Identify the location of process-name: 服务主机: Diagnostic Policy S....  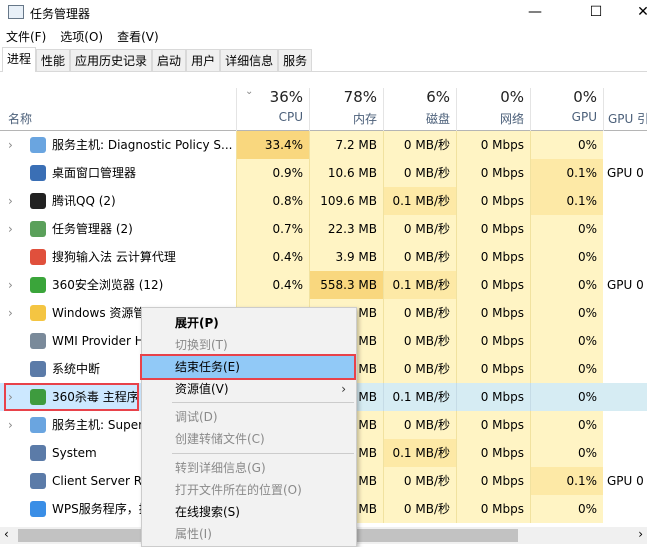
(142, 145).